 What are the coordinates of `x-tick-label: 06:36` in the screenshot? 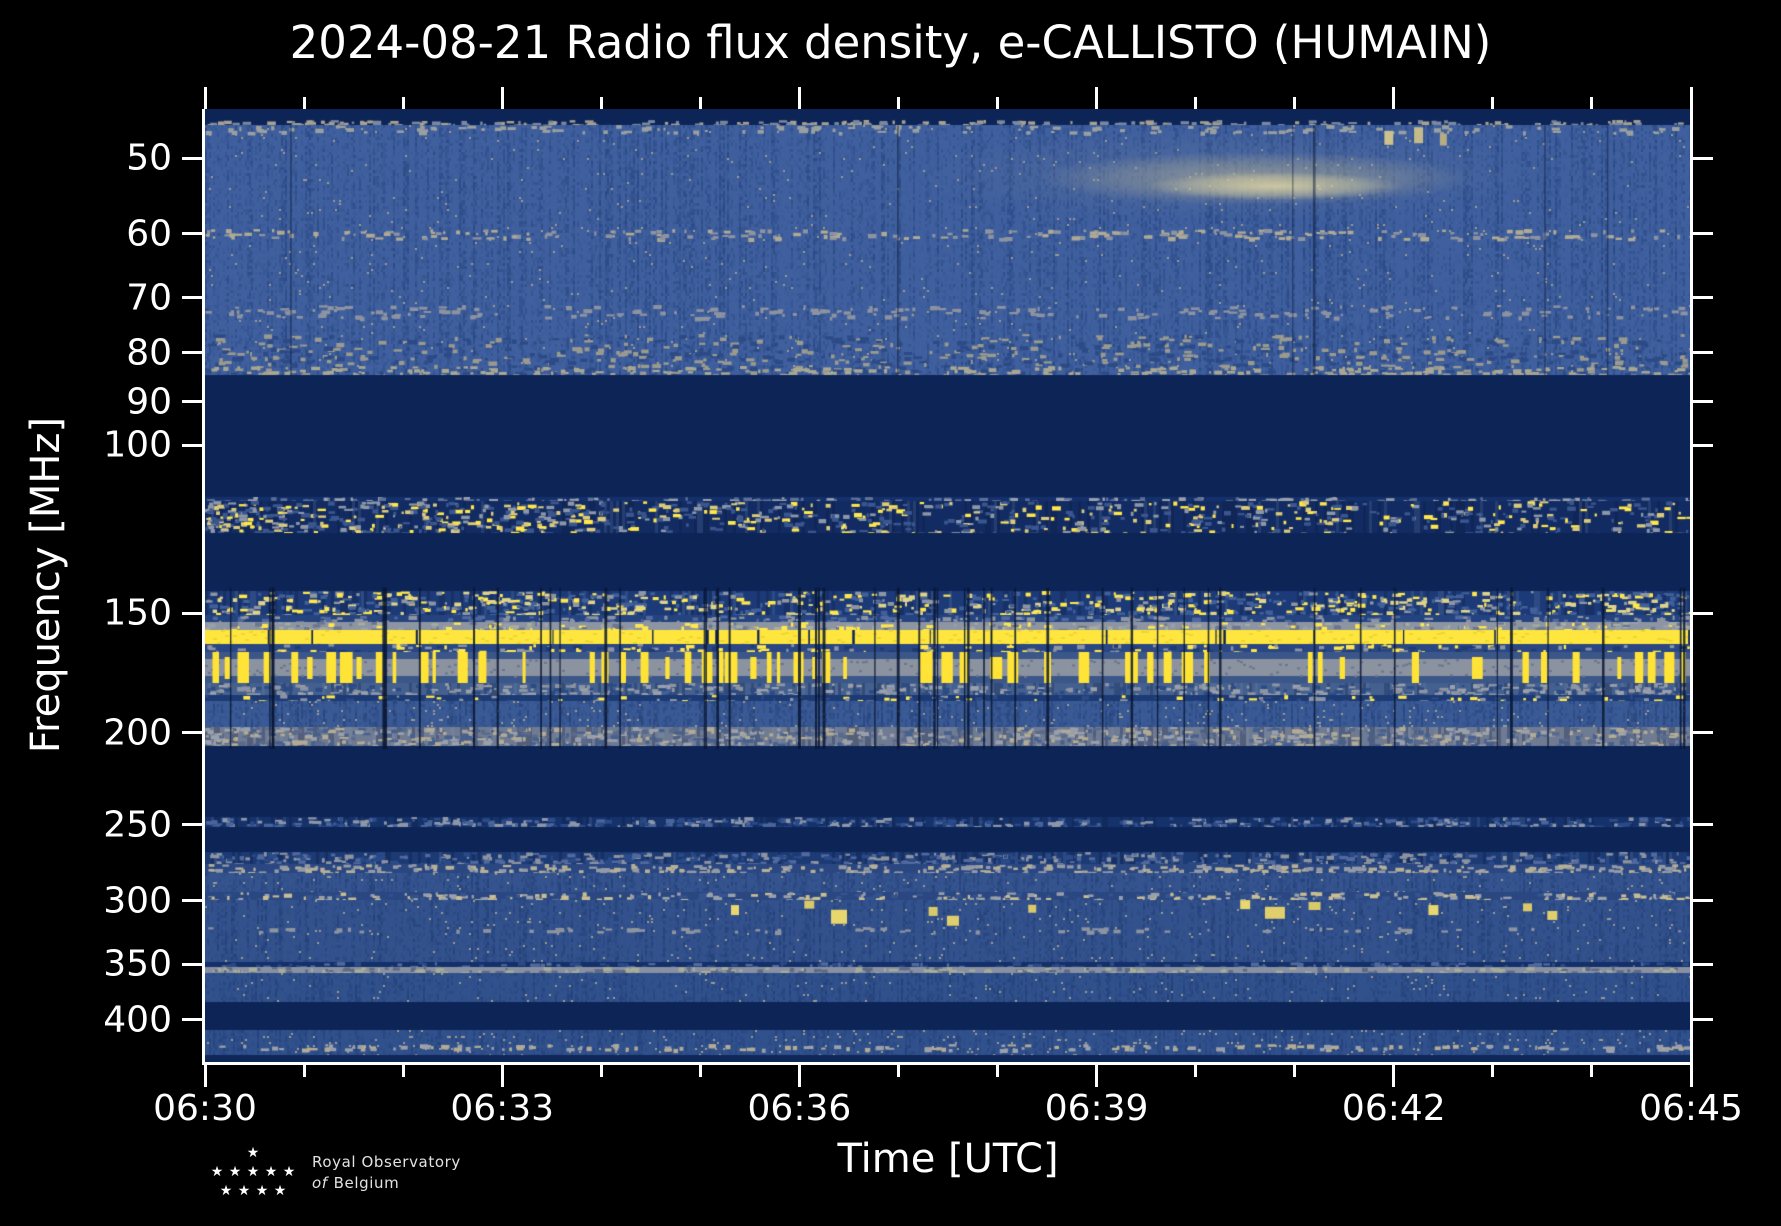 It's located at (799, 1108).